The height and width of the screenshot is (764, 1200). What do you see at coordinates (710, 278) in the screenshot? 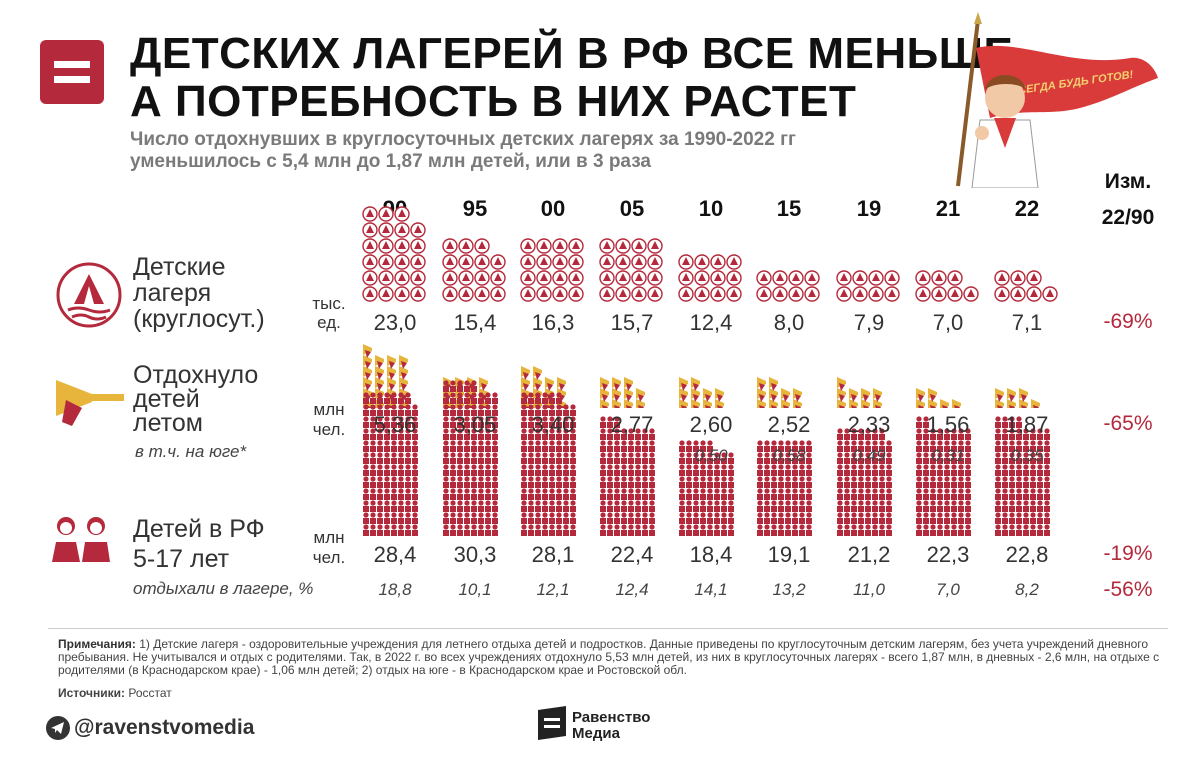
I see `camp-cluster` at bounding box center [710, 278].